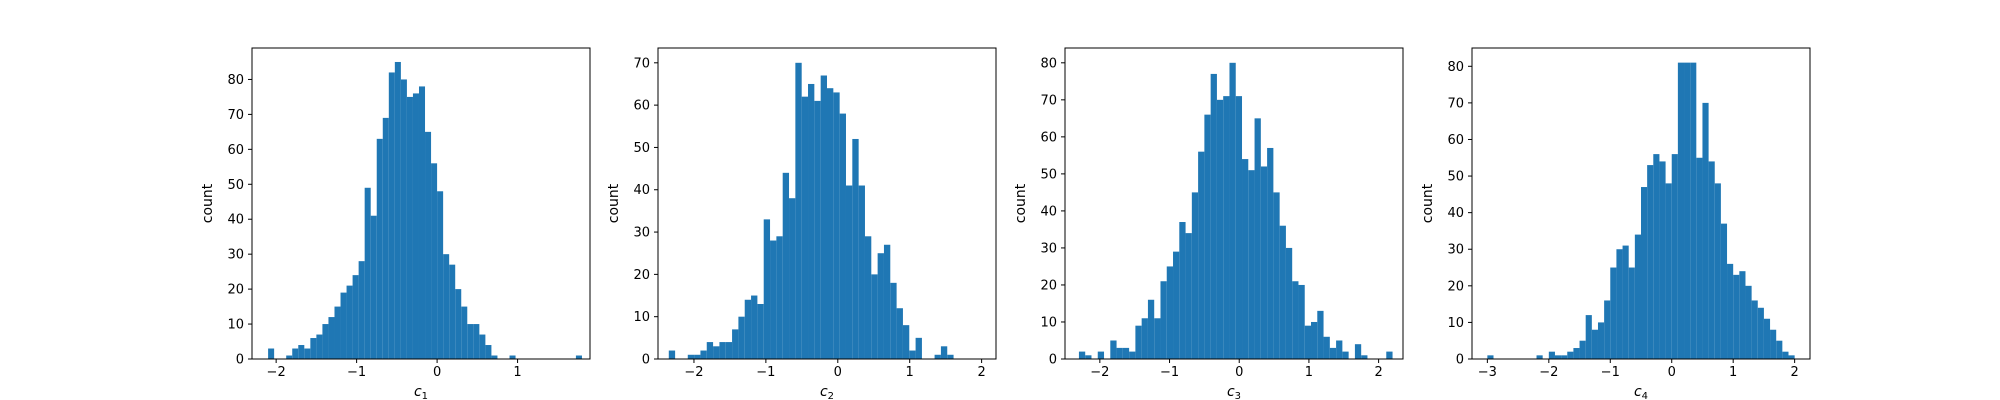 This screenshot has height=400, width=2000. What do you see at coordinates (235, 255) in the screenshot?
I see `y-tick-label: 30` at bounding box center [235, 255].